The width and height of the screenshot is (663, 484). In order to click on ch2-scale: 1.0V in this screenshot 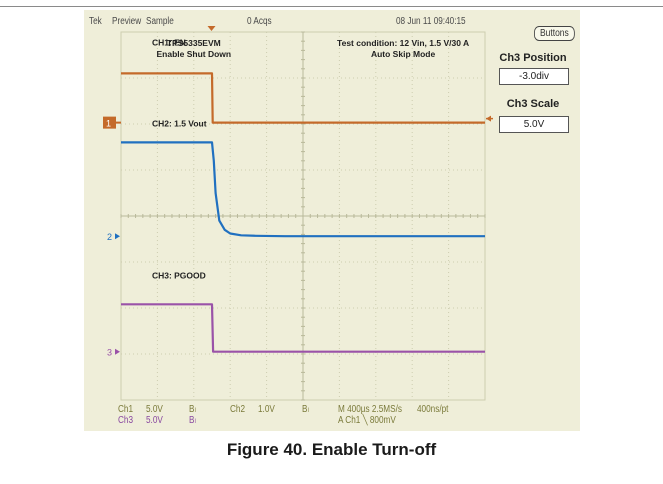, I will do `click(266, 409)`.